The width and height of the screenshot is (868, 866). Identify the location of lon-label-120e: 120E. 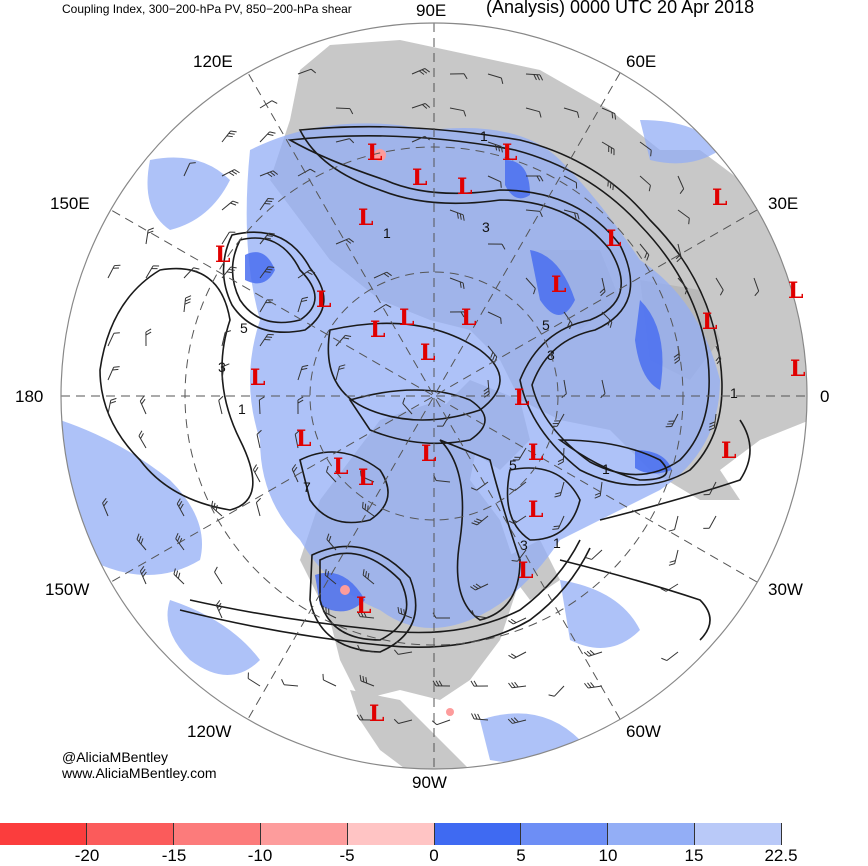
(213, 62).